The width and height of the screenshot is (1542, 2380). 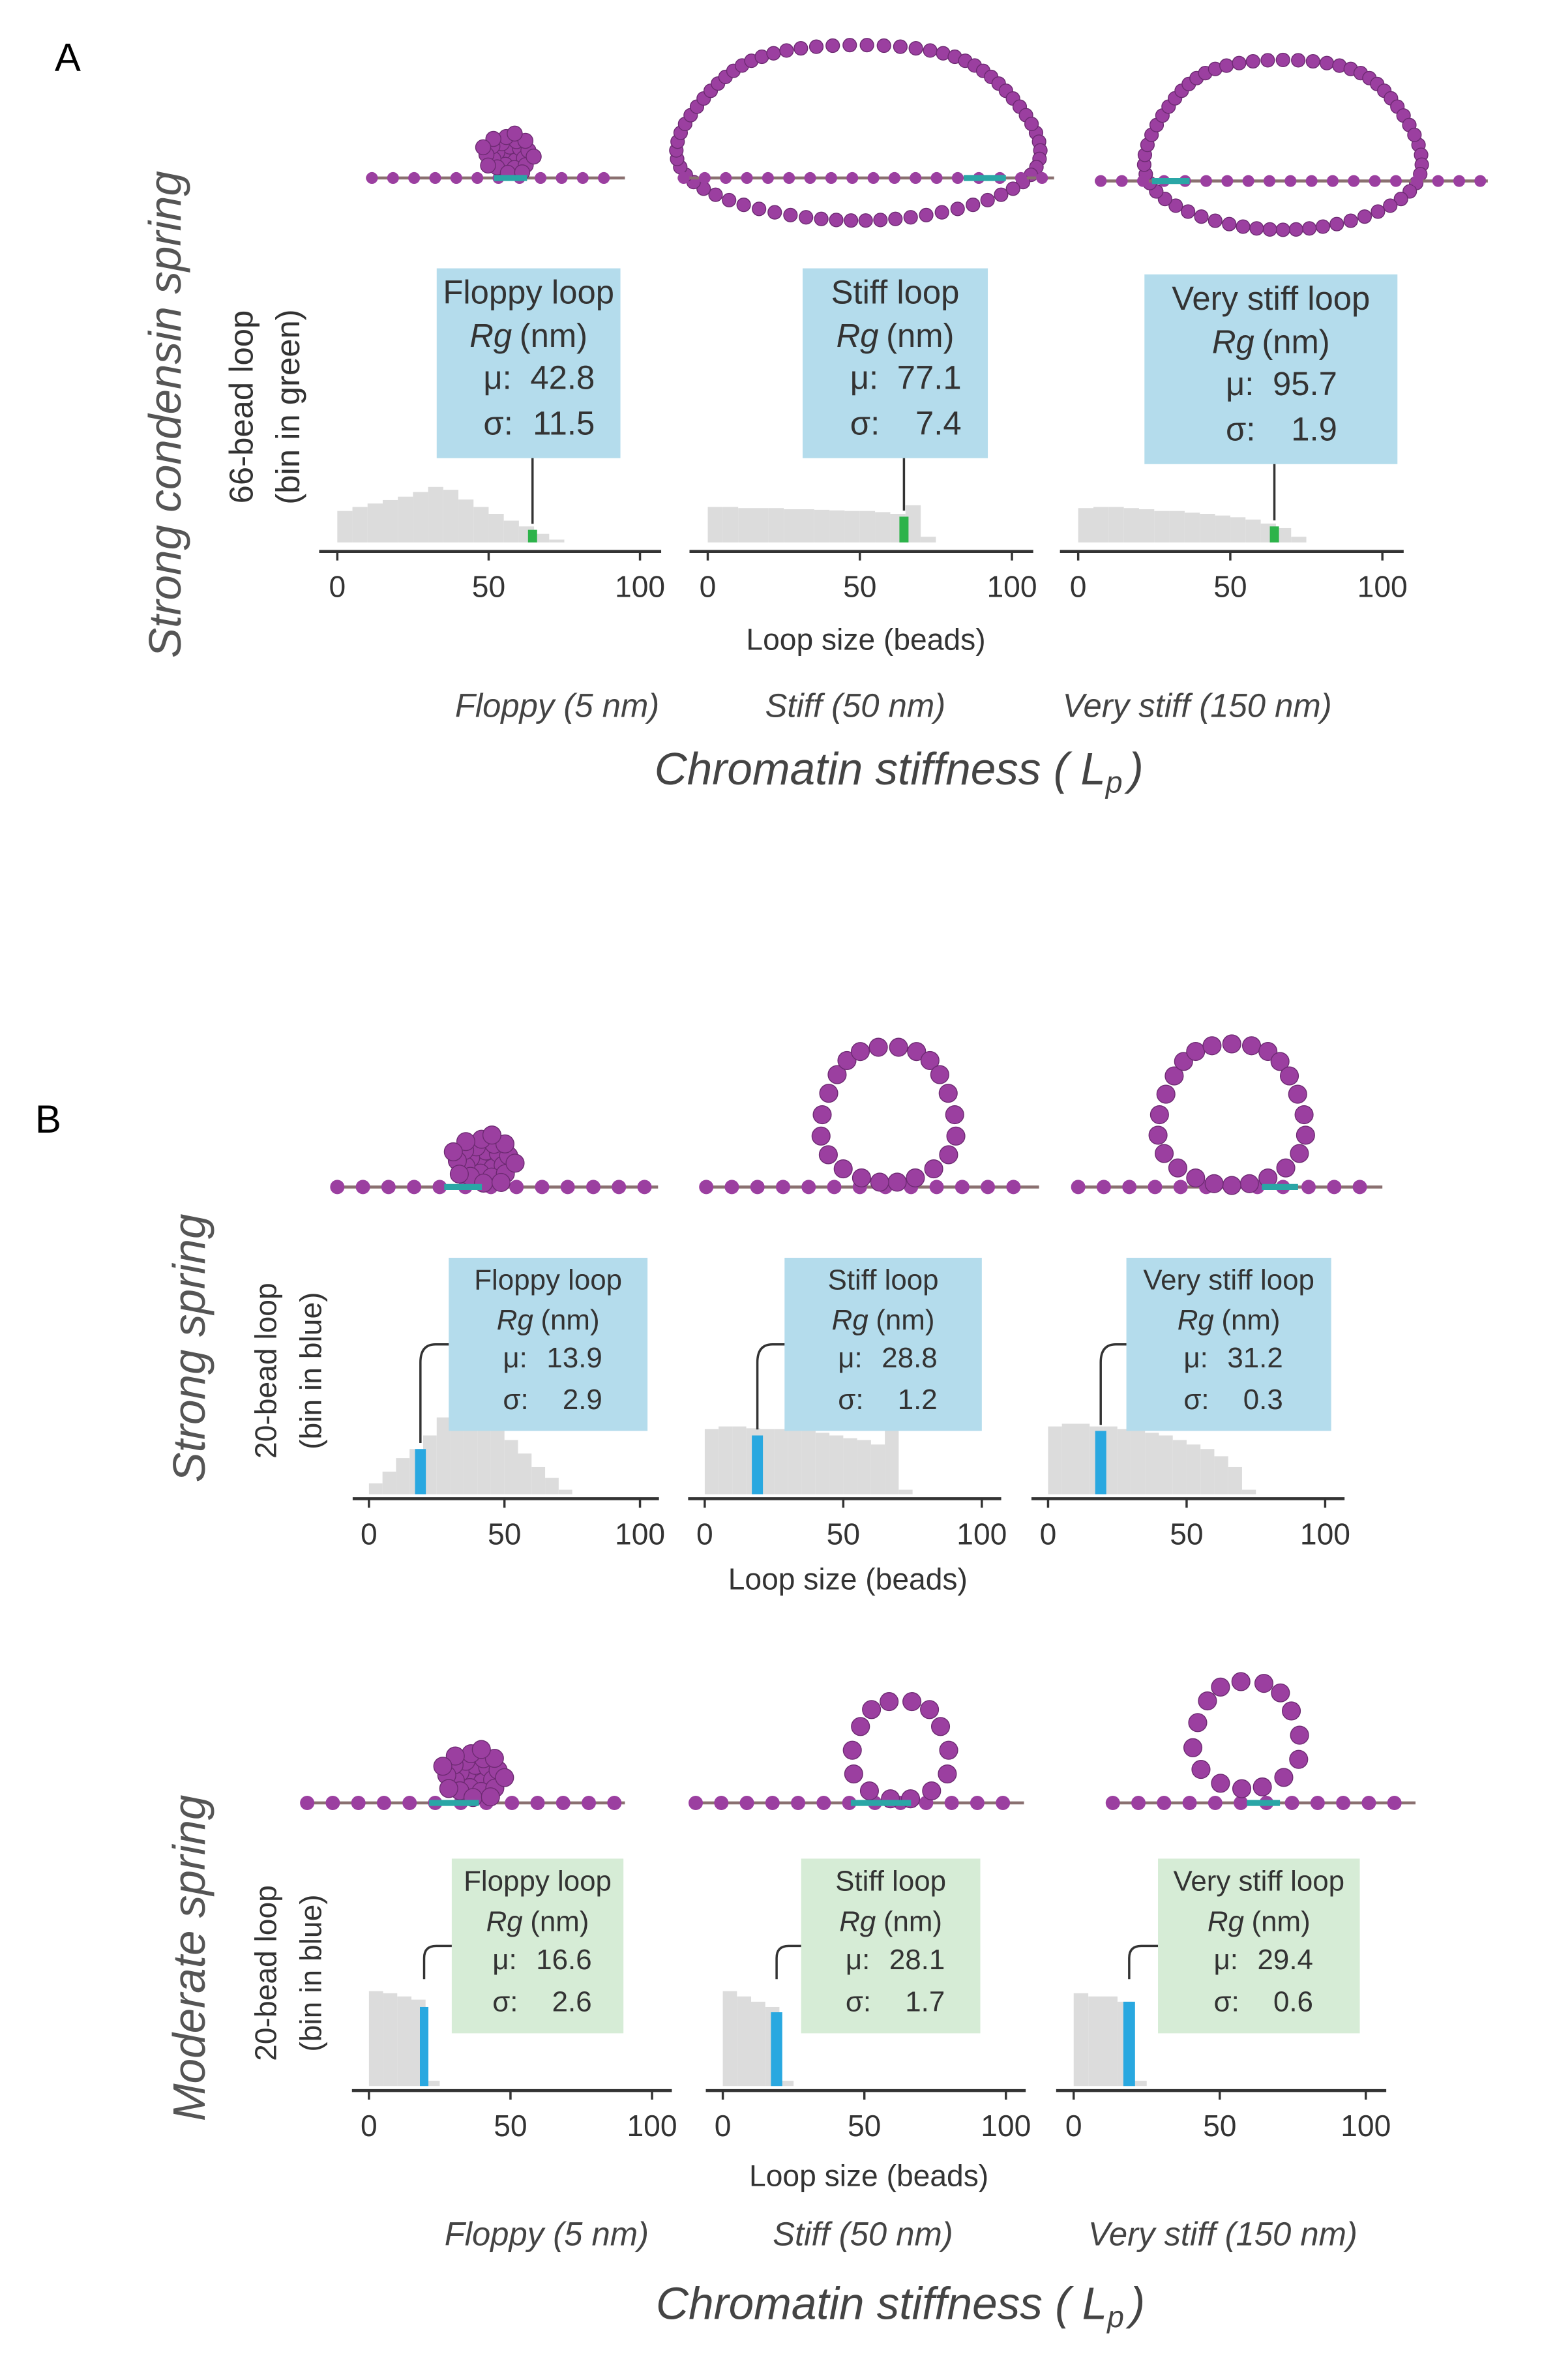 What do you see at coordinates (563, 377) in the screenshot?
I see `stat-value: 42.8` at bounding box center [563, 377].